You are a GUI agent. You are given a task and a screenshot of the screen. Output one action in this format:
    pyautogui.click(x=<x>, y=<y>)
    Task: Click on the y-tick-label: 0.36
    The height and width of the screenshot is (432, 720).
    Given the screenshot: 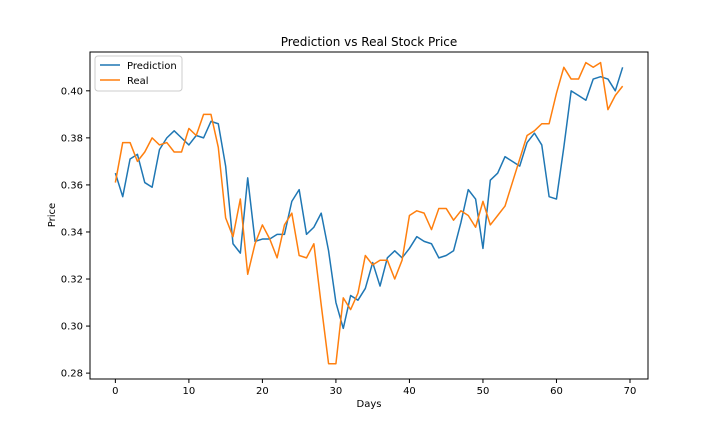 What is the action you would take?
    pyautogui.click(x=72, y=185)
    